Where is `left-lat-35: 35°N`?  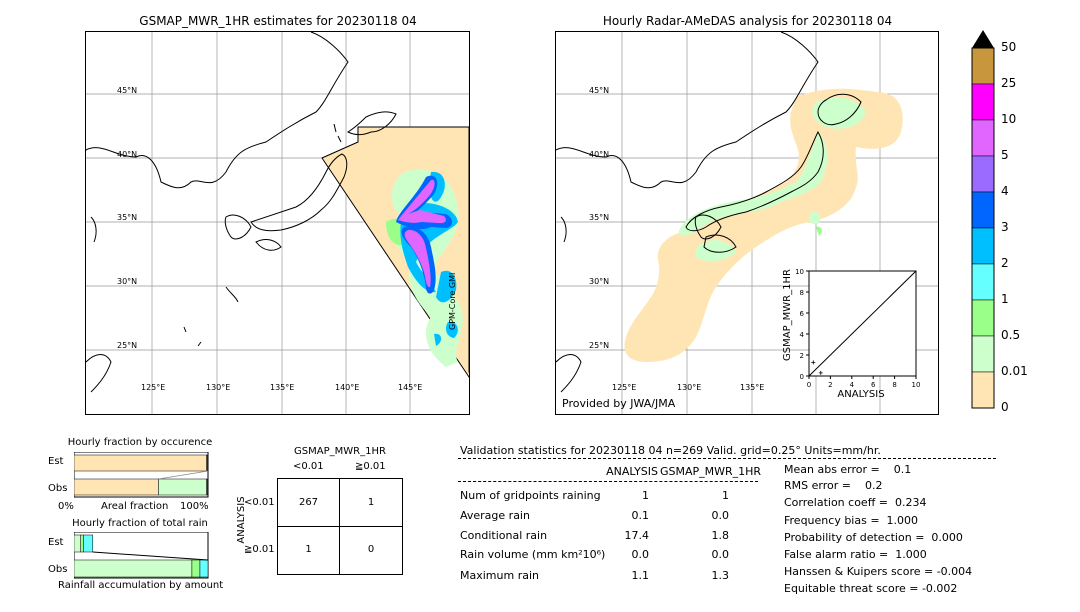 left-lat-35: 35°N is located at coordinates (127, 217).